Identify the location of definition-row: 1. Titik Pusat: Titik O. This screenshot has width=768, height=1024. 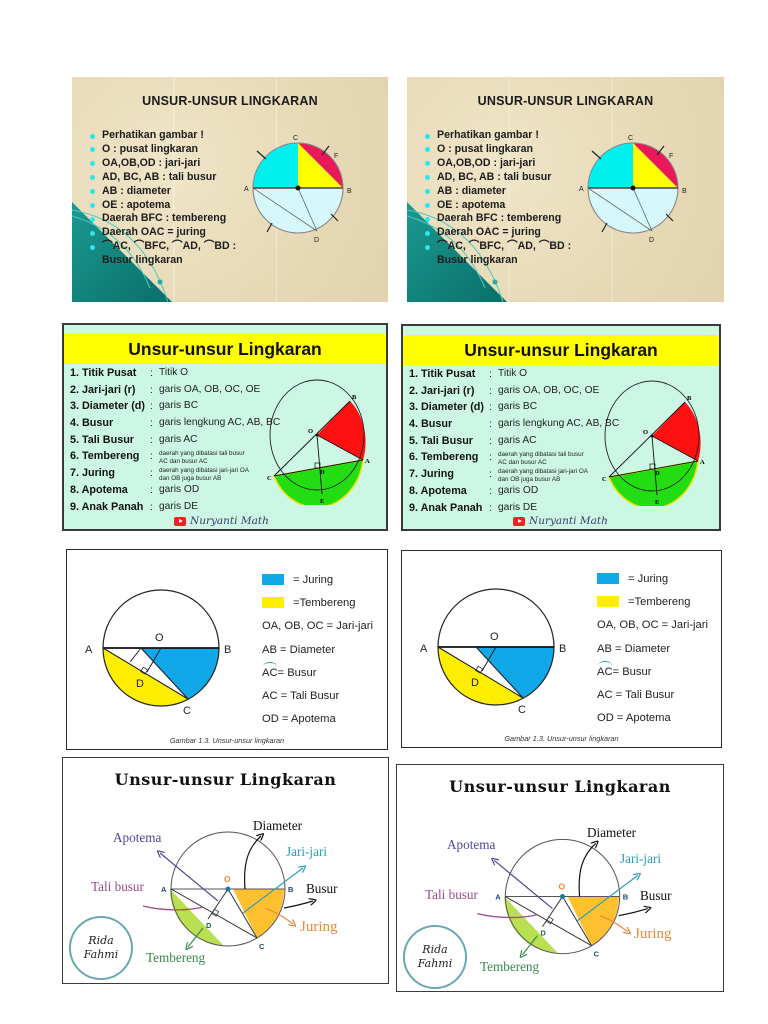
(468, 374).